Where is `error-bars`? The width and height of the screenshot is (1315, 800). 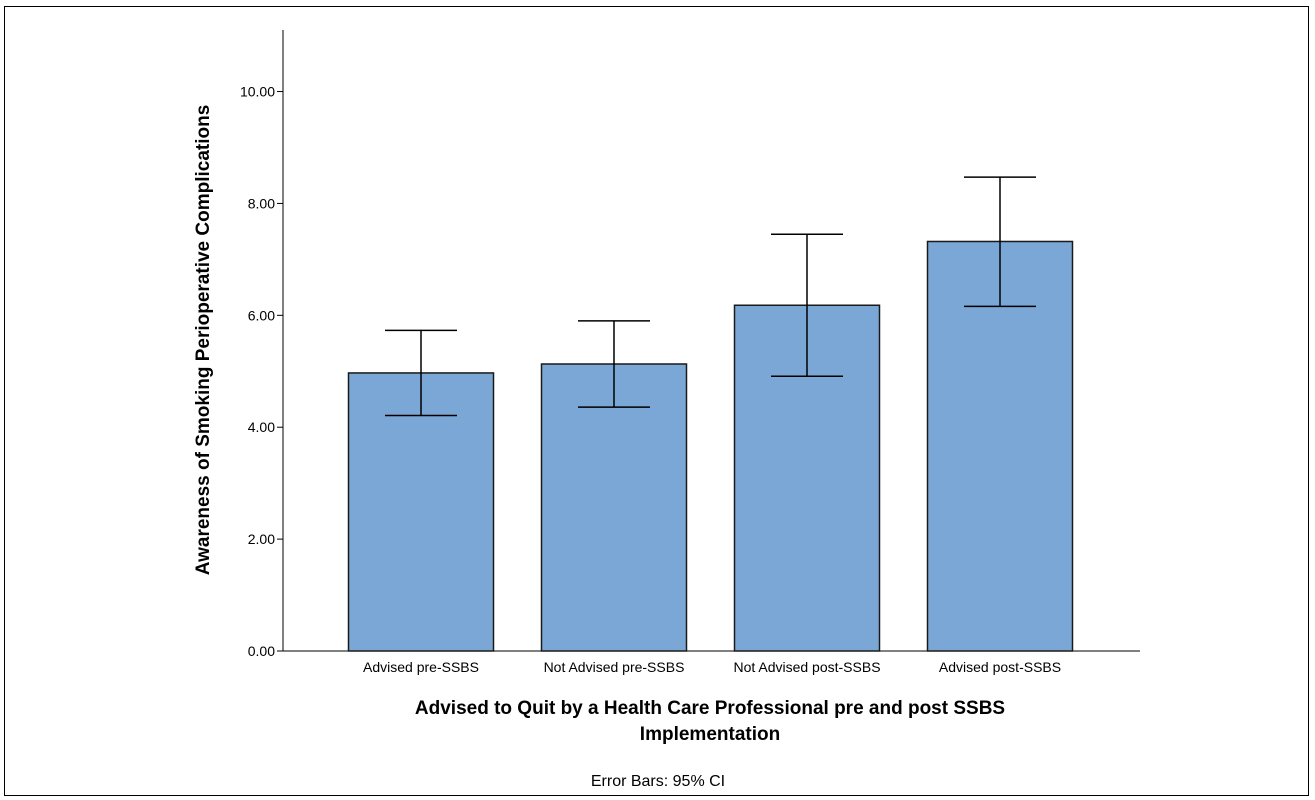 error-bars is located at coordinates (710, 296).